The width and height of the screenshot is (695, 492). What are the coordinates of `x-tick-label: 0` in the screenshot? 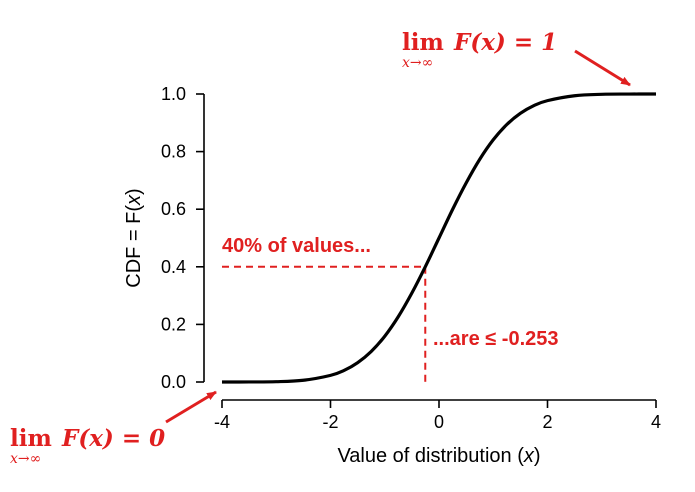 It's located at (439, 422).